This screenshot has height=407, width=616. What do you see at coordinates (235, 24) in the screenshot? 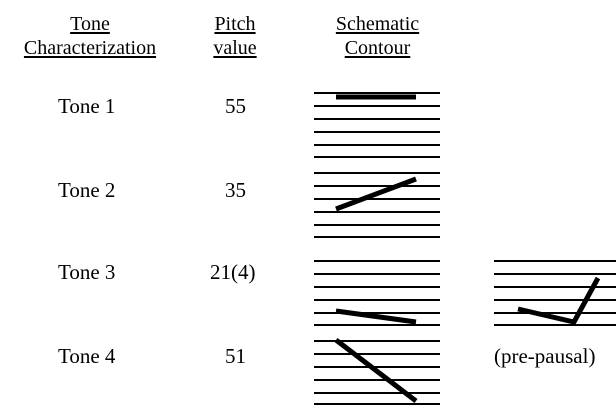
I see `header-pitch-line1: Pitch` at bounding box center [235, 24].